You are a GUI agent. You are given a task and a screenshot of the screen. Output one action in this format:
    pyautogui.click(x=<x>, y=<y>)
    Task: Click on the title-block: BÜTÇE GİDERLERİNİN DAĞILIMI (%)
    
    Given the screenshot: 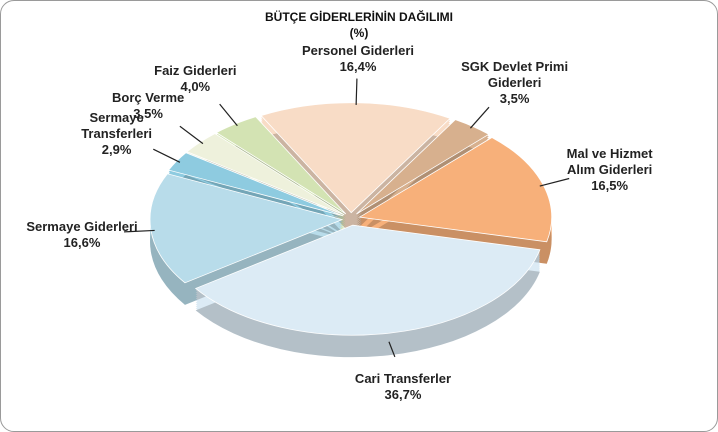 What is the action you would take?
    pyautogui.click(x=359, y=25)
    